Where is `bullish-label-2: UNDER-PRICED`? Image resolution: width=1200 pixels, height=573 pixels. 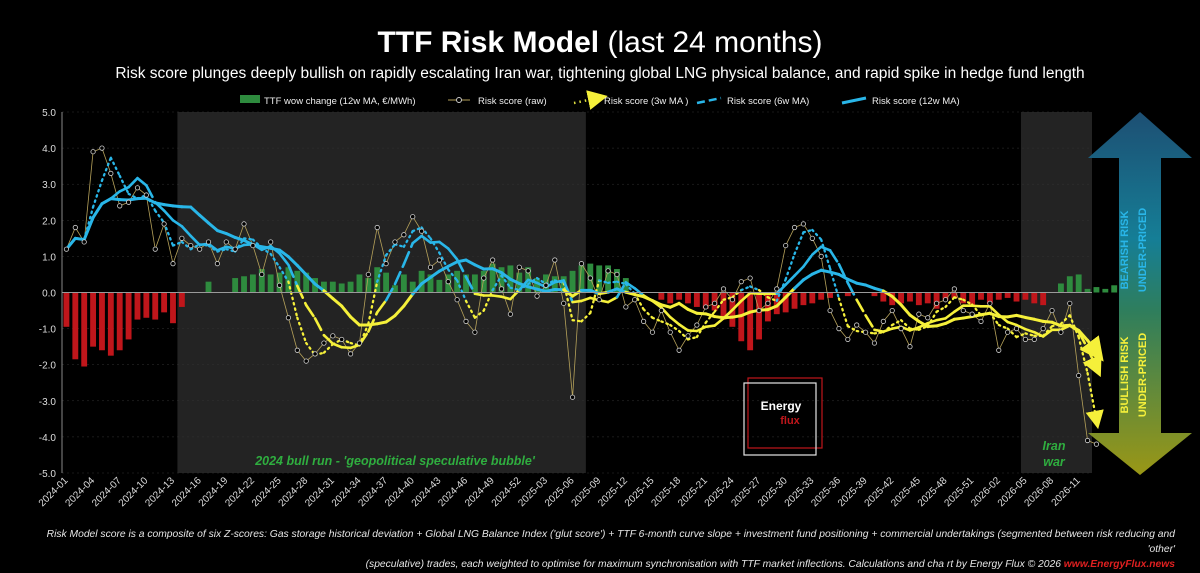
bullish-label-2: UNDER-PRICED is located at coordinates (1143, 375).